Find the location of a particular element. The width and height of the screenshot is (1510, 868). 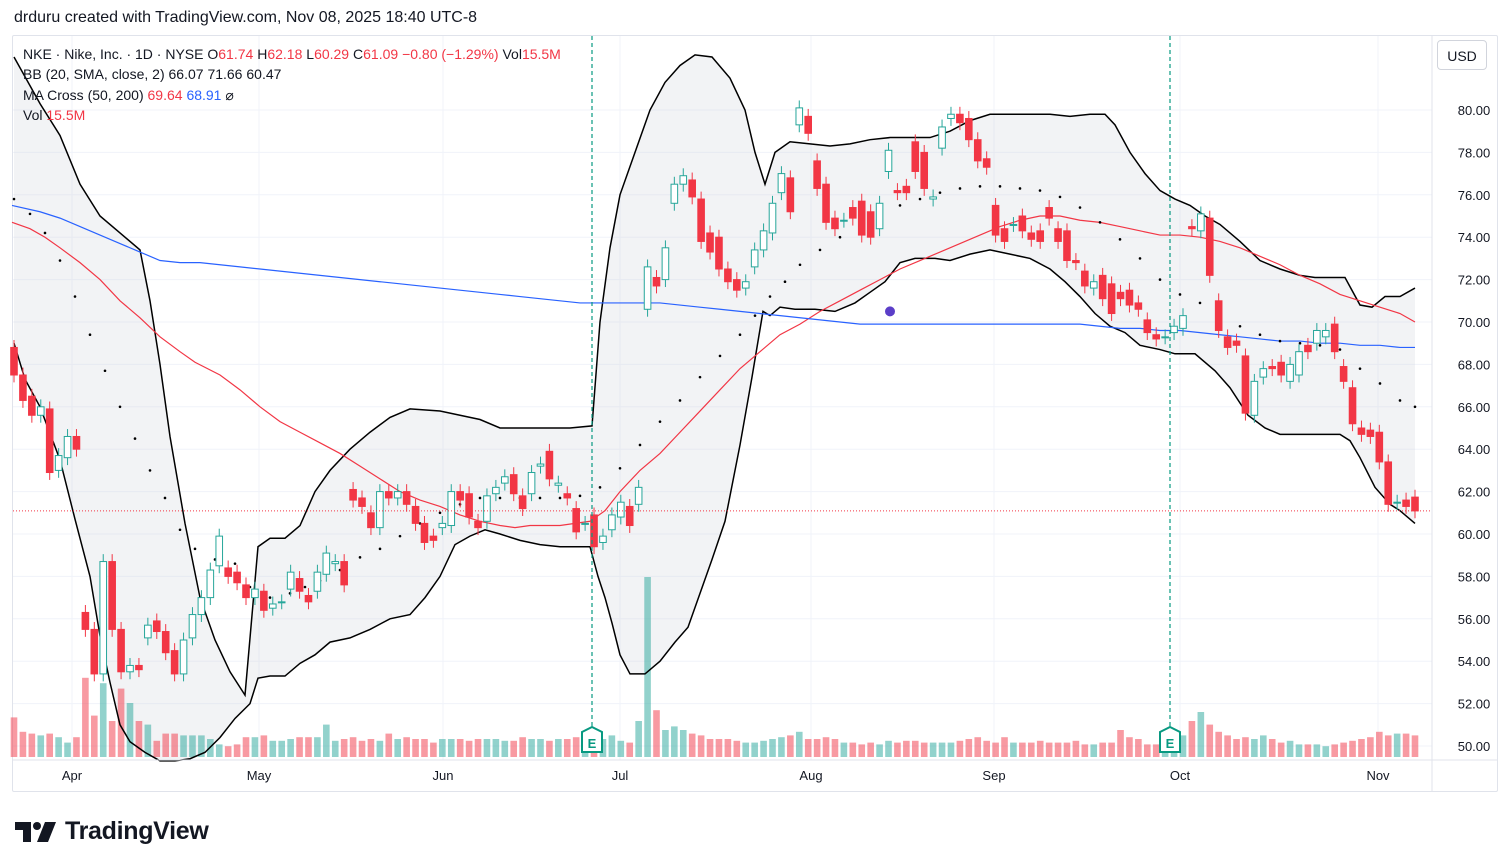

change-value: −0.80 (−1.29%) is located at coordinates (450, 54).